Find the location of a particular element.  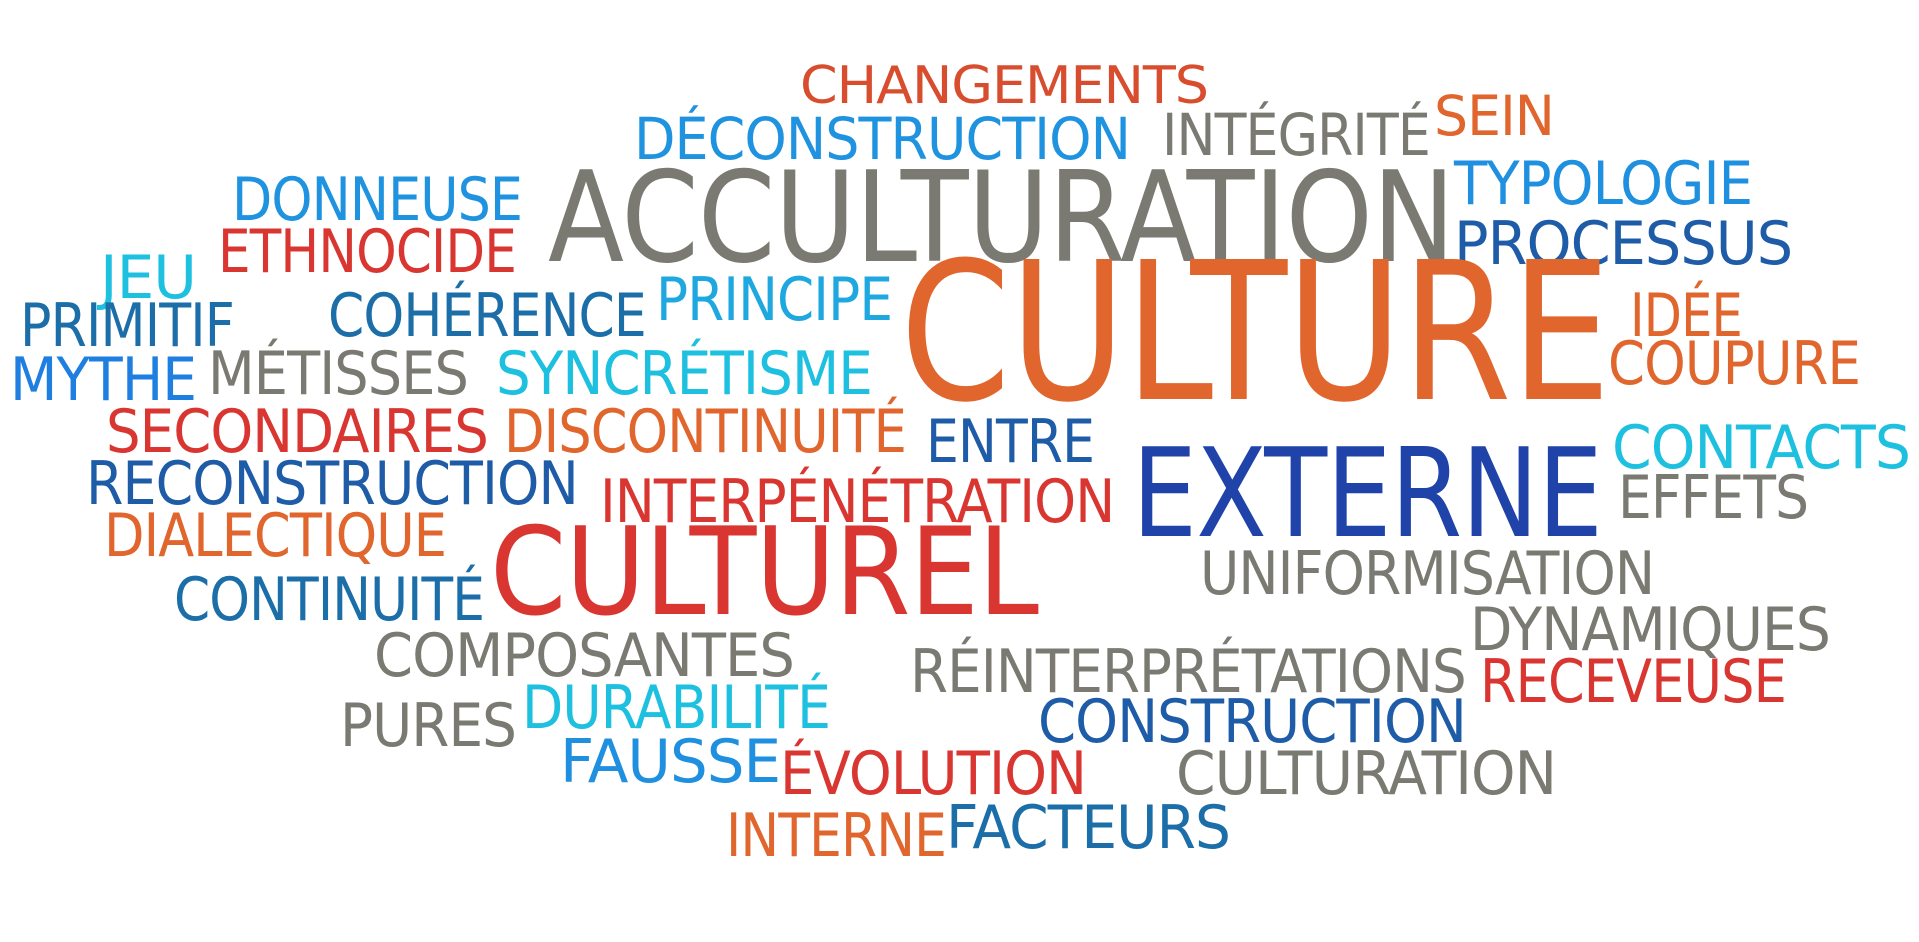

word-culturel: CULTUREL is located at coordinates (764, 572).